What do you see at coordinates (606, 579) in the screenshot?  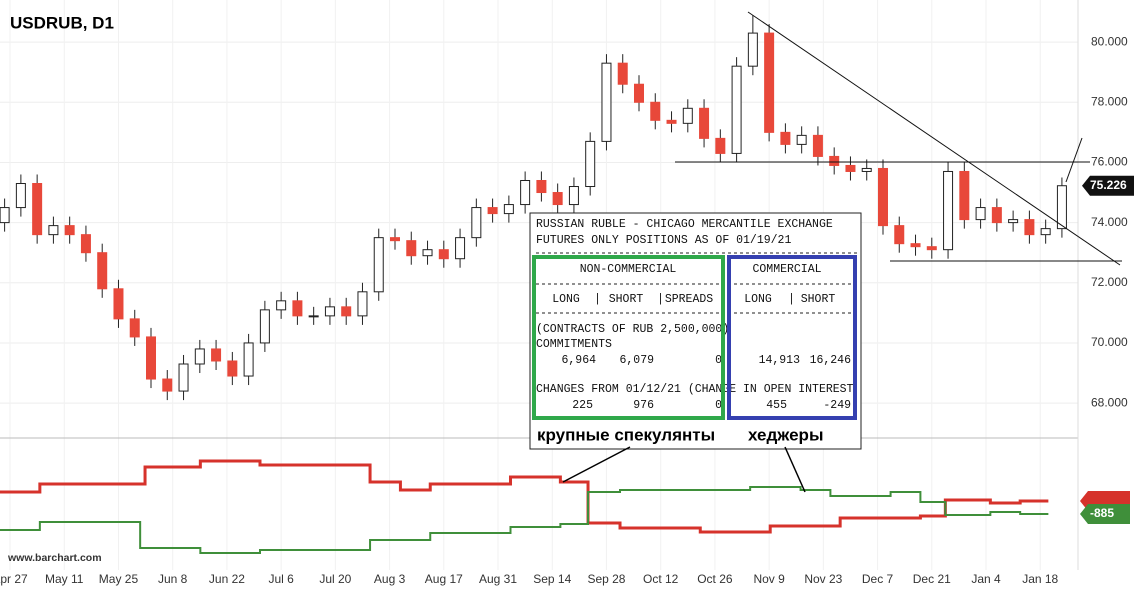 I see `x-tick-label: Sep 28` at bounding box center [606, 579].